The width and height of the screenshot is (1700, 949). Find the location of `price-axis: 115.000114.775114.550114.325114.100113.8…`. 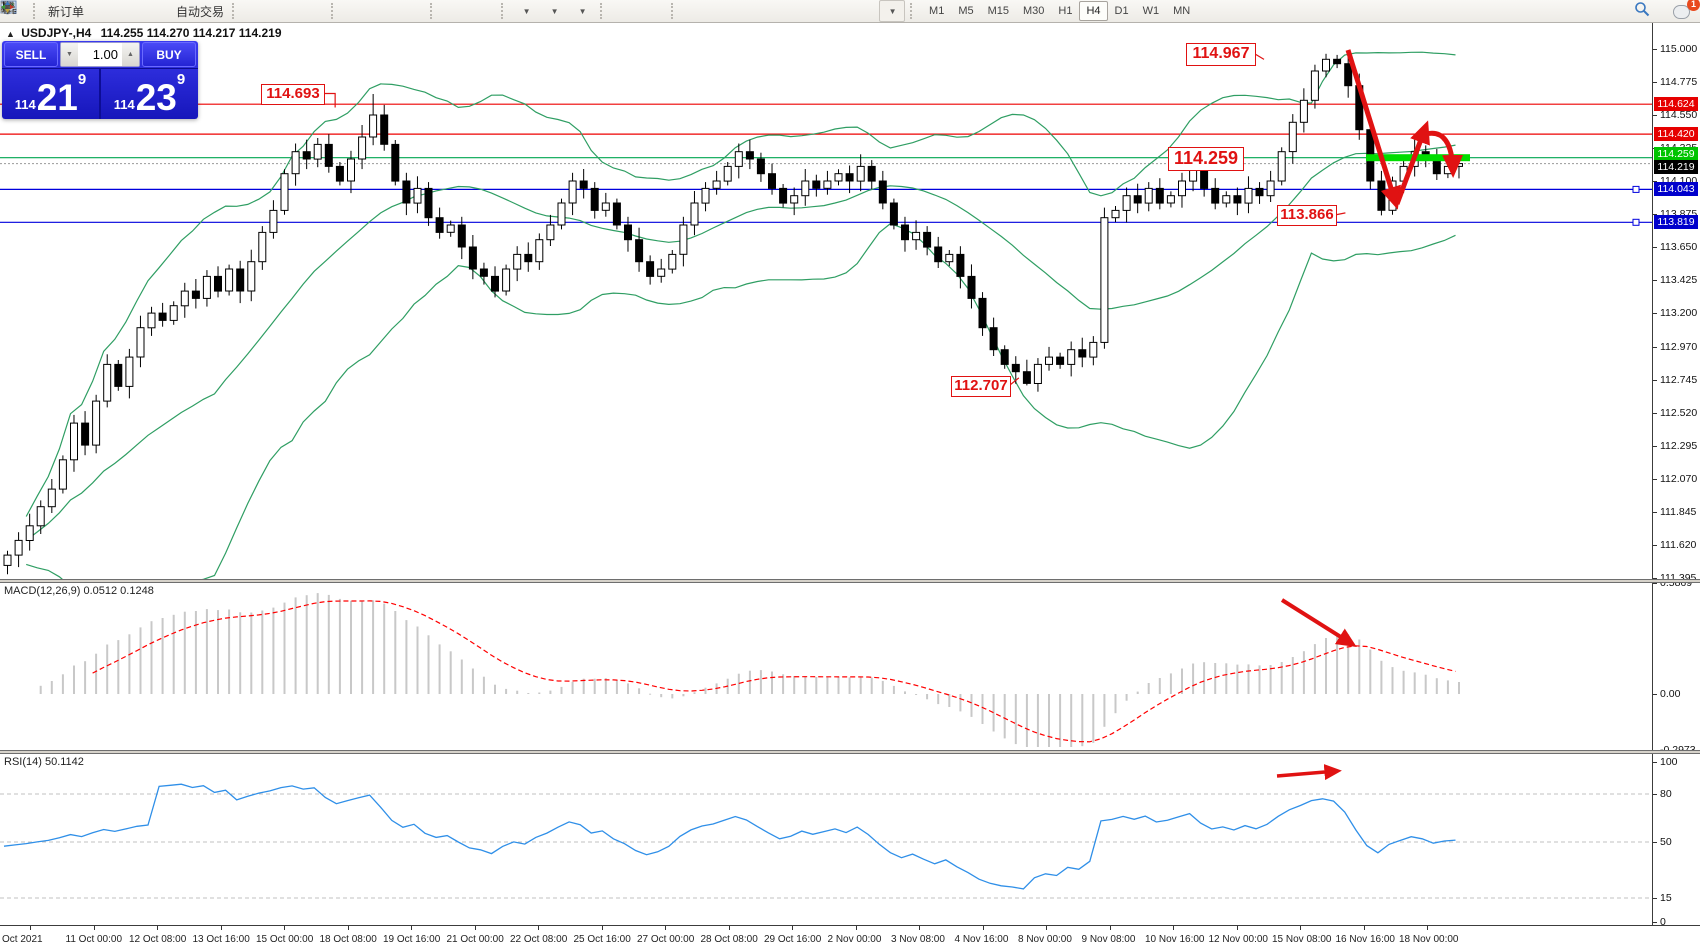

price-axis: 115.000114.775114.550114.325114.100113.8… is located at coordinates (1676, 475).